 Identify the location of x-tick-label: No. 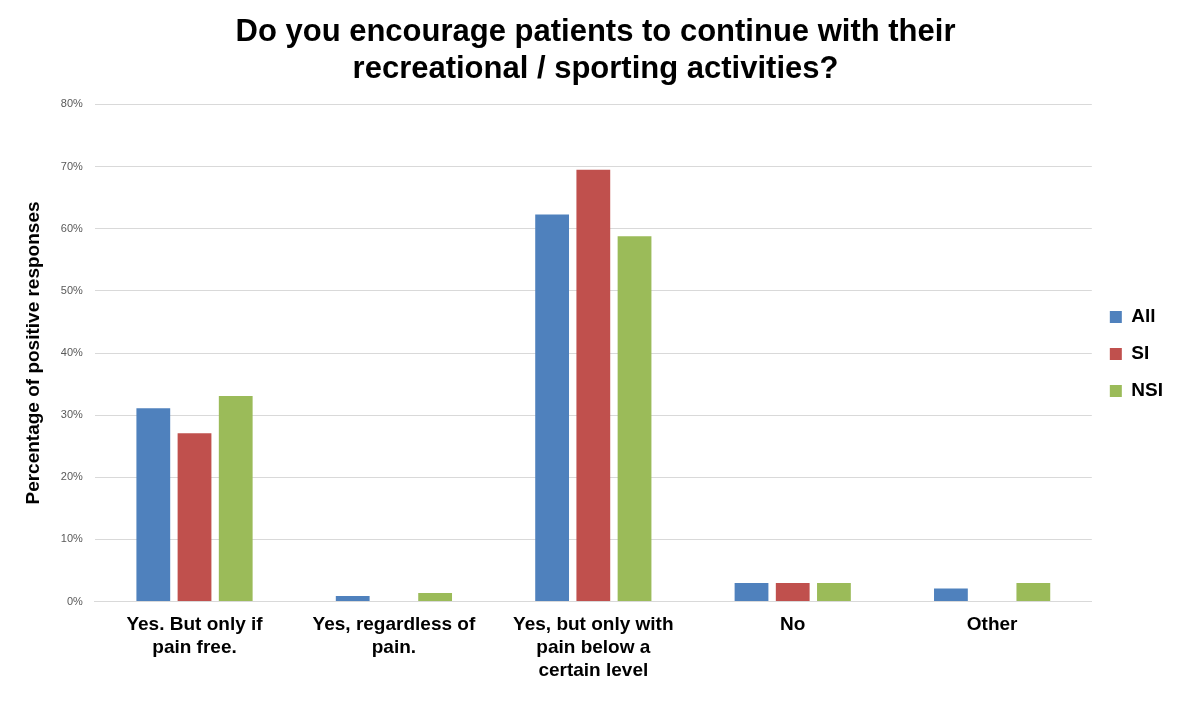
(793, 624).